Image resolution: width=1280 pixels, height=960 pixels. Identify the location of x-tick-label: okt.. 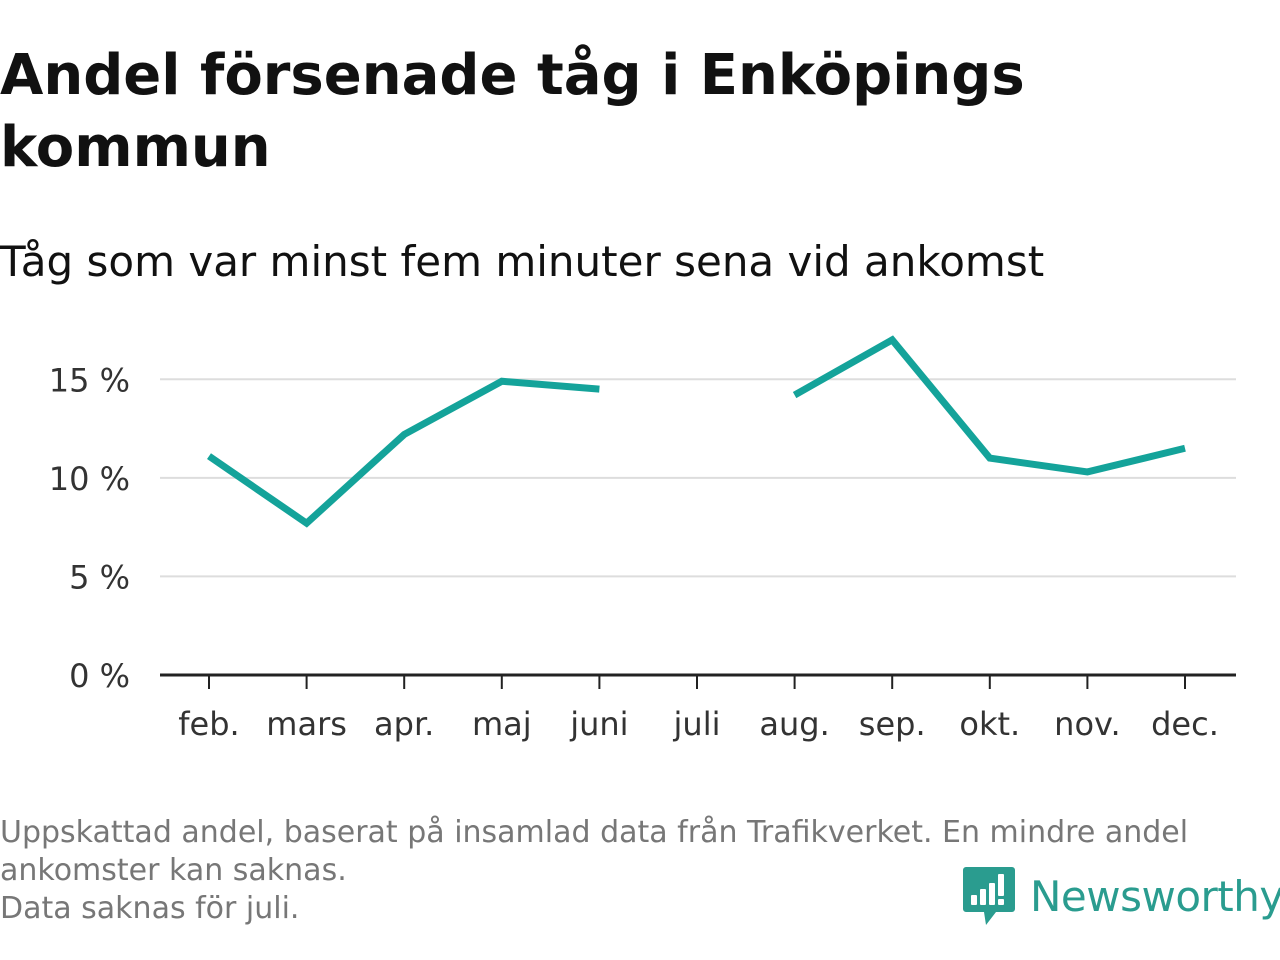
(989, 724).